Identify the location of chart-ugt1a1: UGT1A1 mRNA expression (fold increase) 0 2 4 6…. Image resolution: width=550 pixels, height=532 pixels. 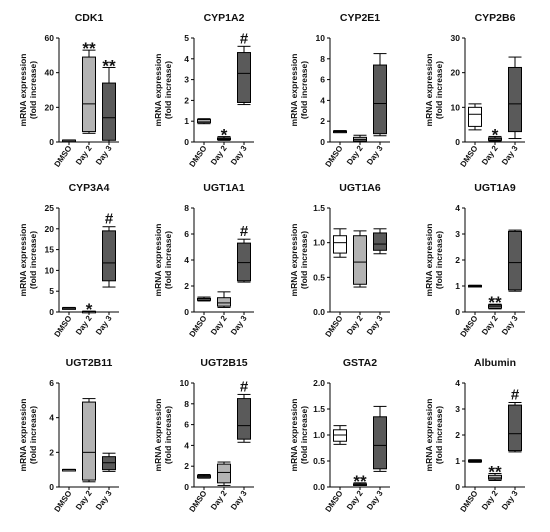
(203, 260).